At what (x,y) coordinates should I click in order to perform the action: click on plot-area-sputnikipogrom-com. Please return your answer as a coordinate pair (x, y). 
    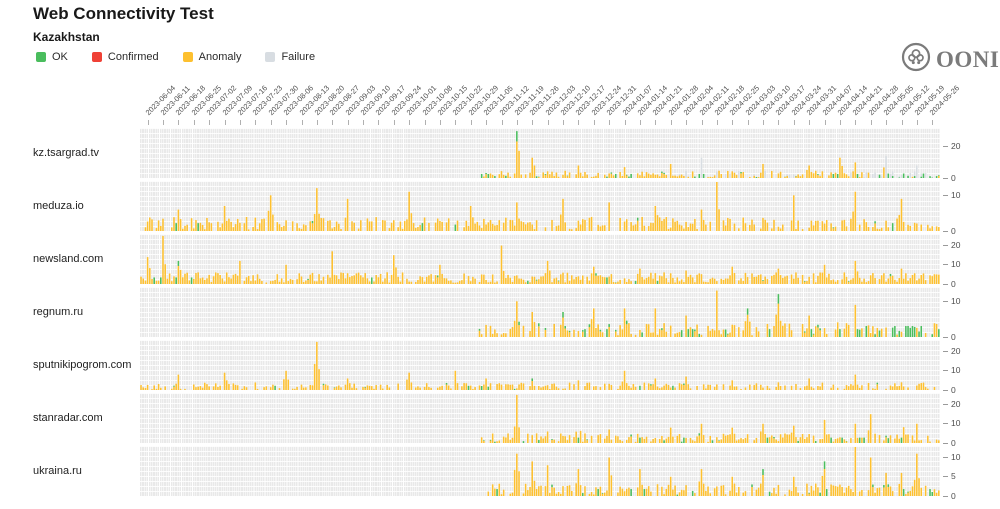
    Looking at the image, I should click on (540, 365).